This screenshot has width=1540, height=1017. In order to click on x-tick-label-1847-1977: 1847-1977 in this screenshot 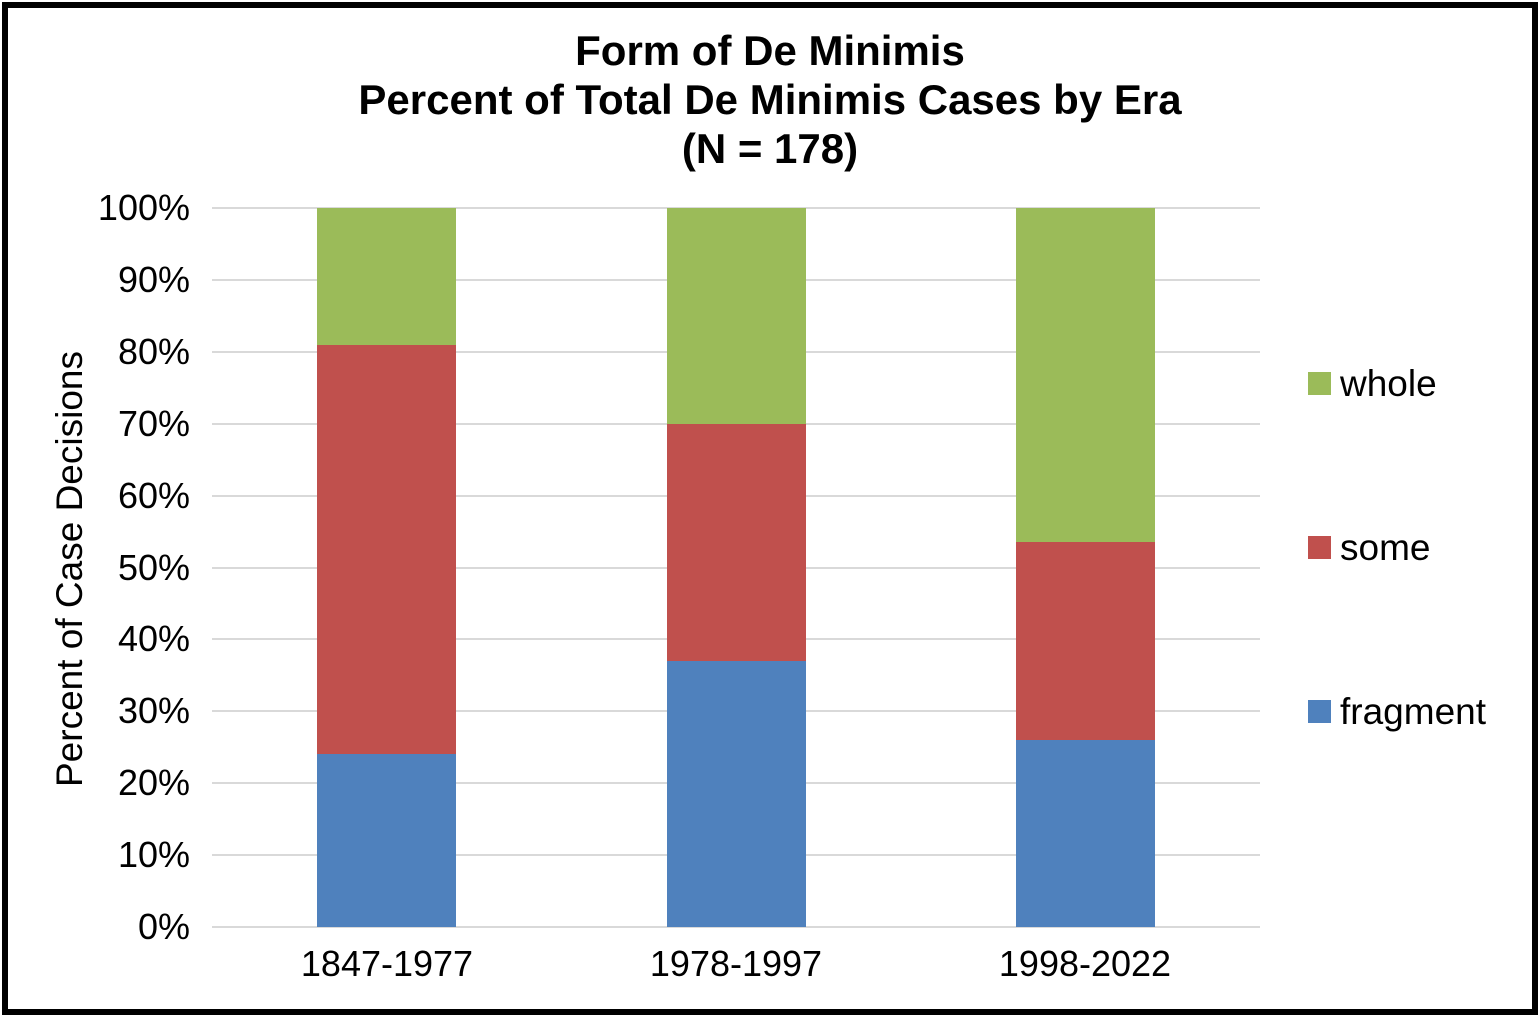, I will do `click(387, 963)`.